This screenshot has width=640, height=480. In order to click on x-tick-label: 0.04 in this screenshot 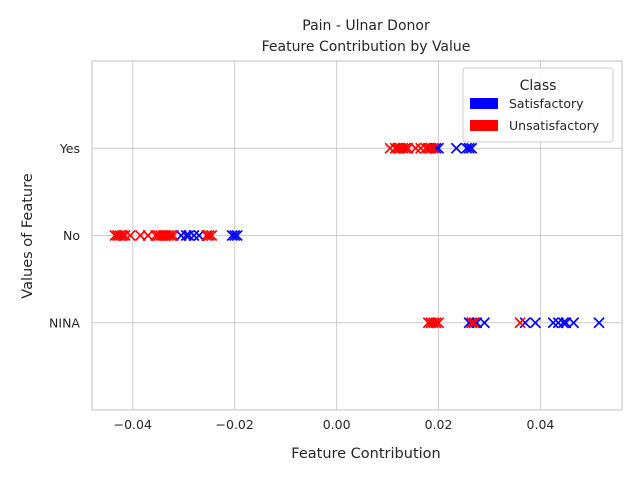, I will do `click(541, 424)`.